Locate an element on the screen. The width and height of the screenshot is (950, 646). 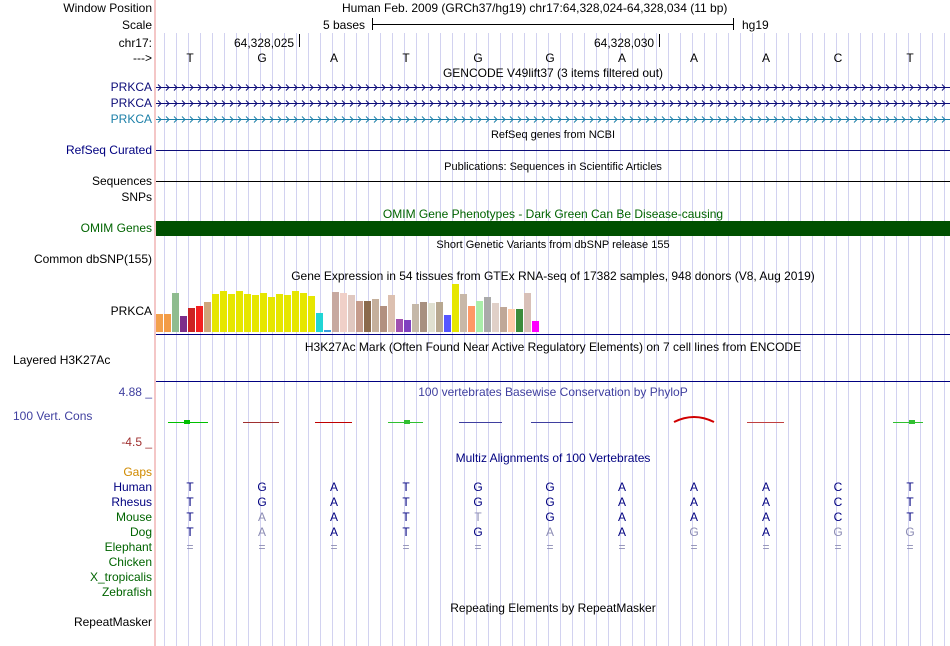
omim-track-label: OMIM Genes is located at coordinates (116, 228).